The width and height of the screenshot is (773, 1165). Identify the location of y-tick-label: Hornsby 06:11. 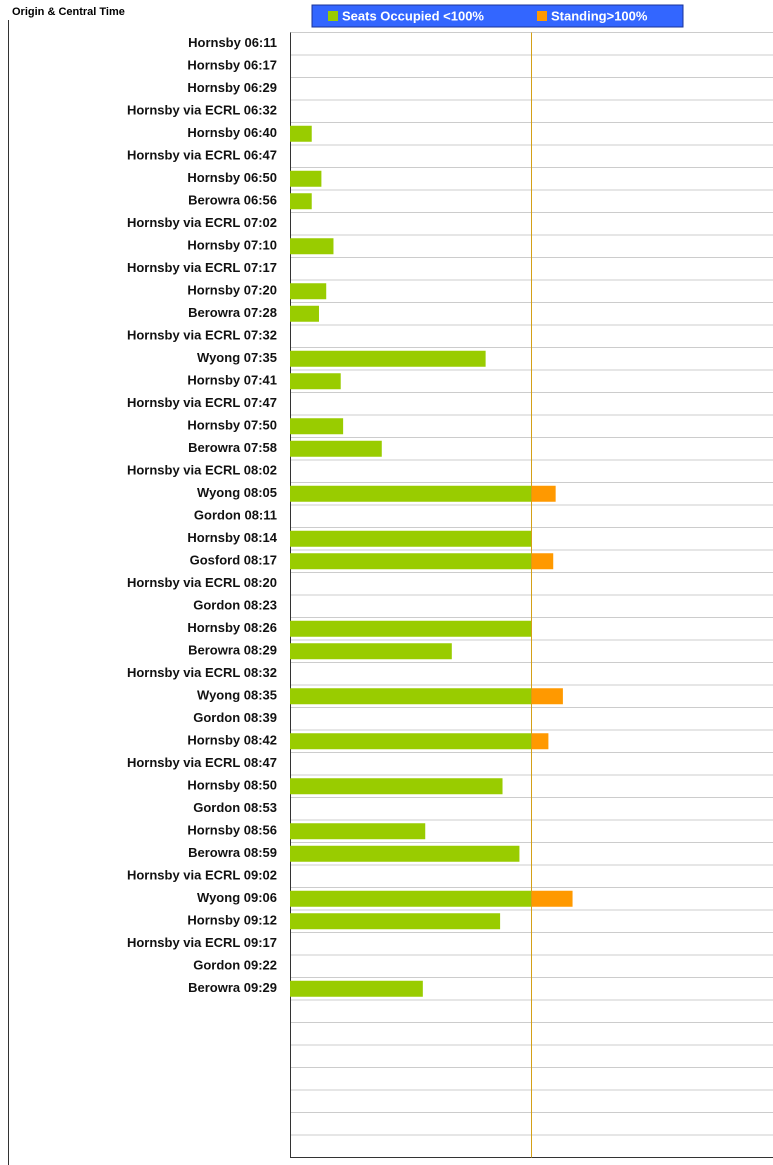
(232, 42).